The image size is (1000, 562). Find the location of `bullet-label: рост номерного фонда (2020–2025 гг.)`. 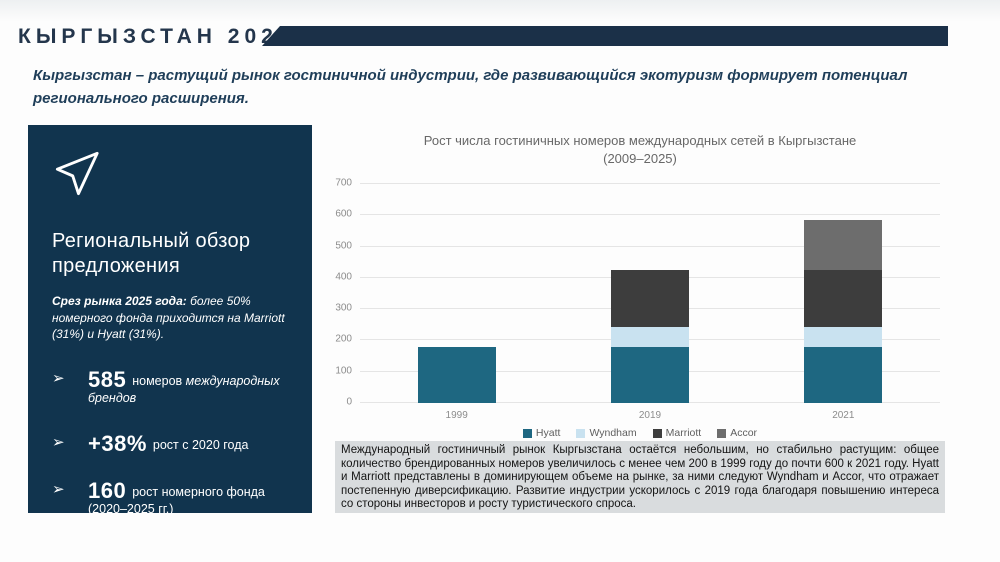

bullet-label: рост номерного фонда (2020–2025 гг.) is located at coordinates (176, 500).